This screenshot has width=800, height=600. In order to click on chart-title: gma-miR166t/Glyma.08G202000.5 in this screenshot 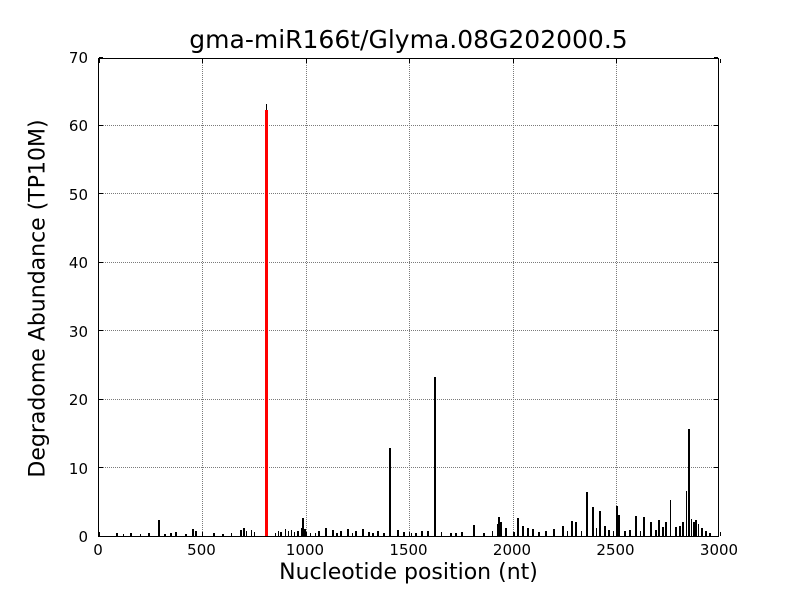, I will do `click(408, 39)`.